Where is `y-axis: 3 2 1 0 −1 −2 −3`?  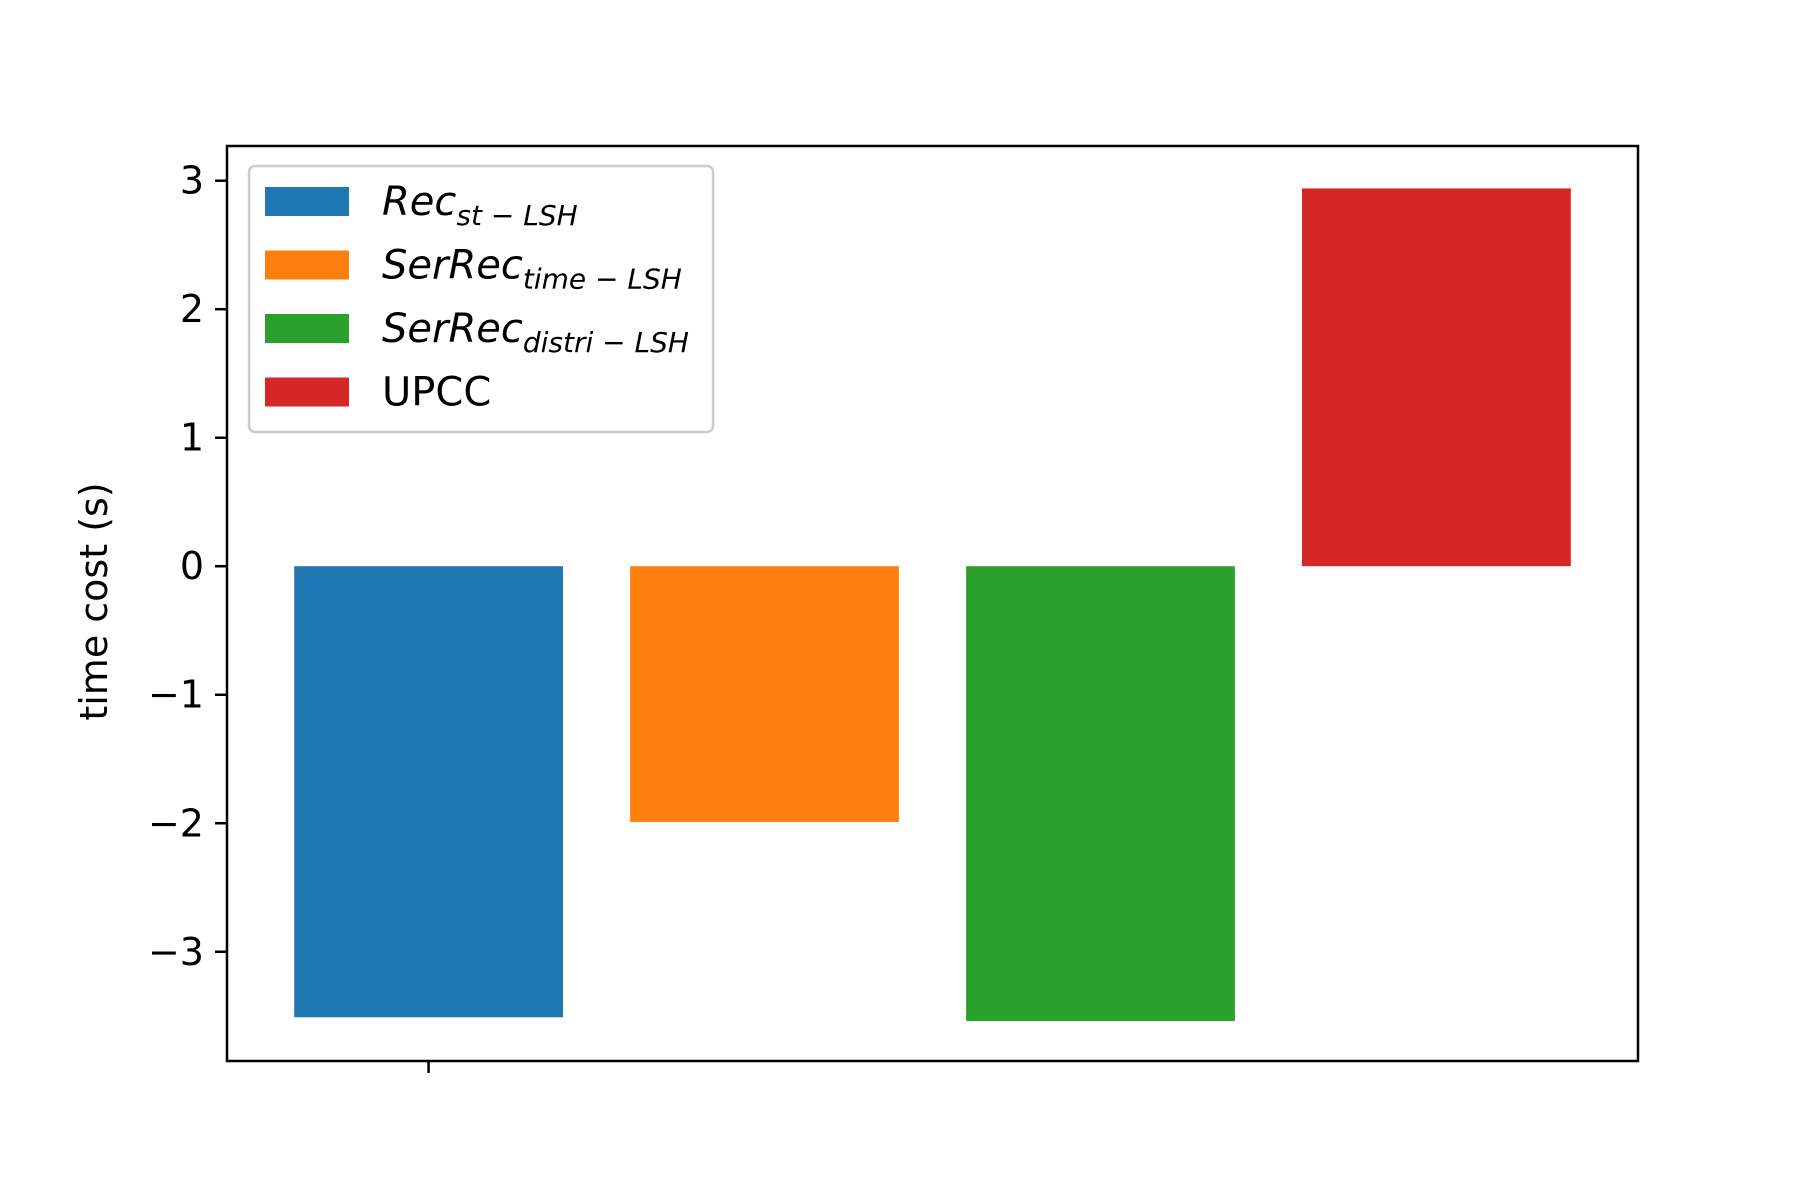
y-axis: 3 2 1 0 −1 −2 −3 is located at coordinates (187, 566).